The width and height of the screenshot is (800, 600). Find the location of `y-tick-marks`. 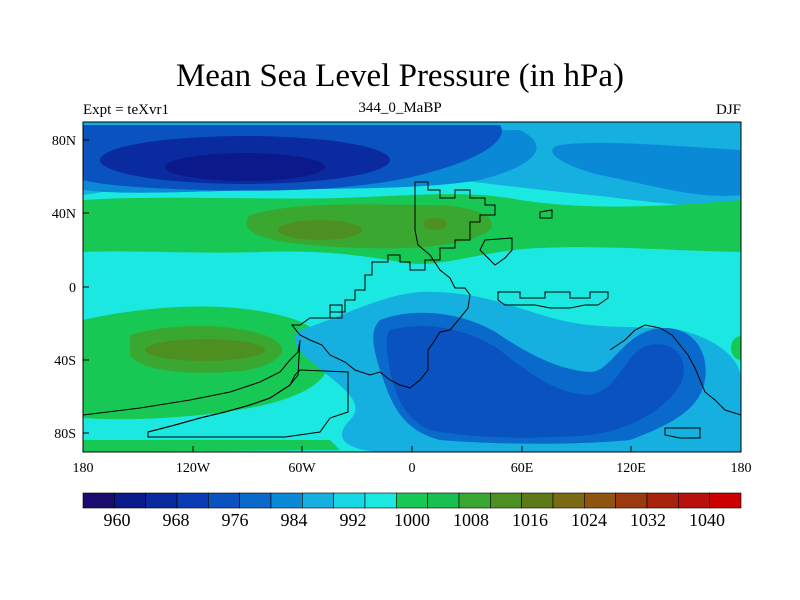

y-tick-marks is located at coordinates (86, 286).